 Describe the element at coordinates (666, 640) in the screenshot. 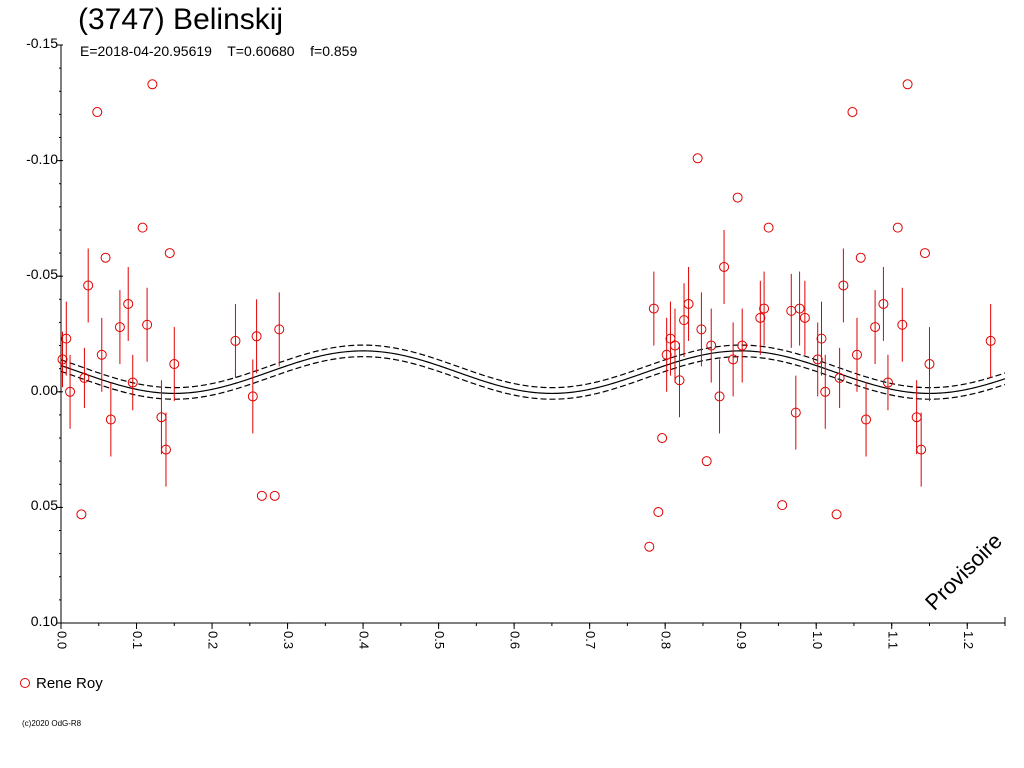

I see `x-tick-label: 0.8` at that location.